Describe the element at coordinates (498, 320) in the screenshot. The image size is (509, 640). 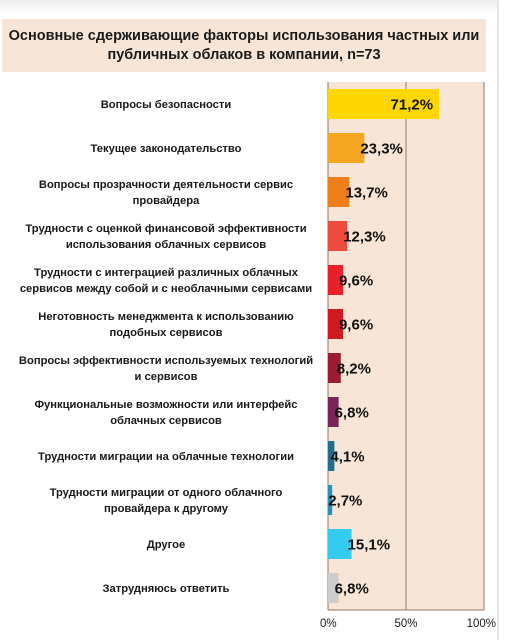
I see `right-border` at that location.